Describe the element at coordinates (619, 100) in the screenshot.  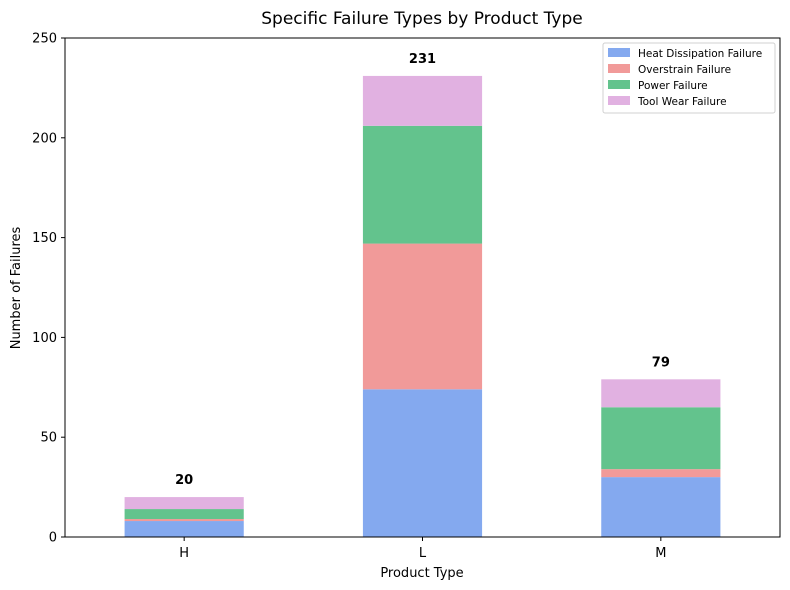
I see `legend-swatch-tool-wear-failure` at that location.